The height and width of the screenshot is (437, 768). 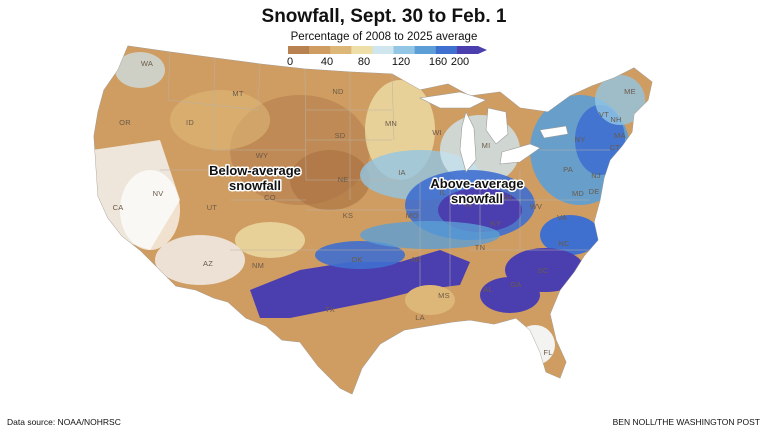 What do you see at coordinates (488, 289) in the screenshot?
I see `state-label-al: AL` at bounding box center [488, 289].